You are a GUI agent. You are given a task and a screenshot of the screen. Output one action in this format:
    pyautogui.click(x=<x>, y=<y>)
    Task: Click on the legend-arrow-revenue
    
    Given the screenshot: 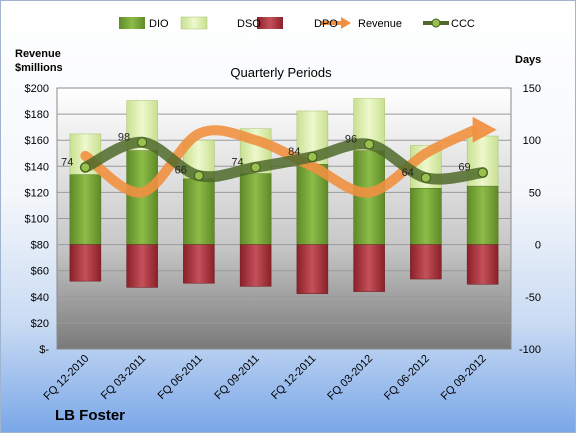 What is the action you would take?
    pyautogui.click(x=346, y=23)
    